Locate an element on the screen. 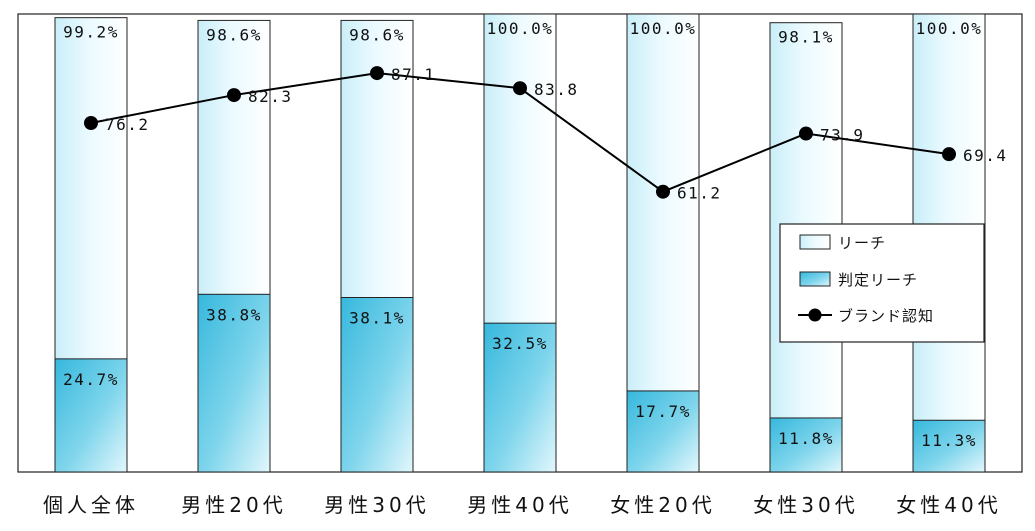 The height and width of the screenshot is (531, 1035). data-label-brand-awareness: 73.9 is located at coordinates (842, 135).